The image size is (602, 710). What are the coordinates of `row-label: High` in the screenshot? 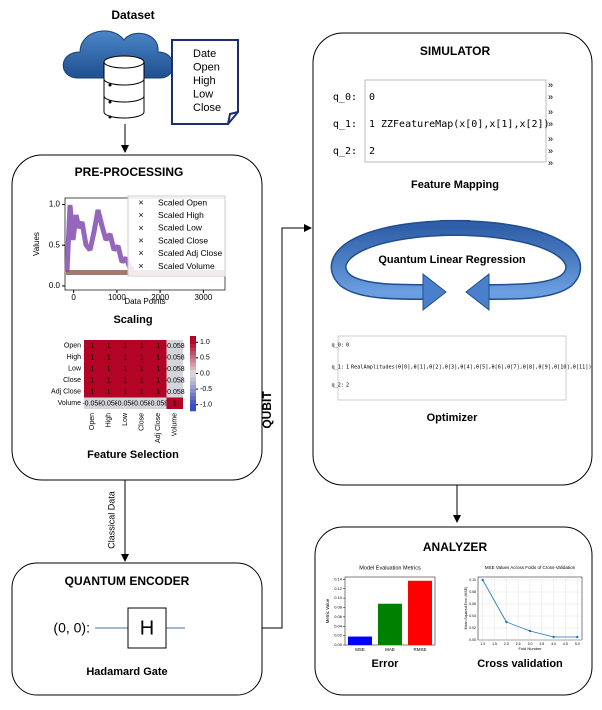 It's located at (74, 357).